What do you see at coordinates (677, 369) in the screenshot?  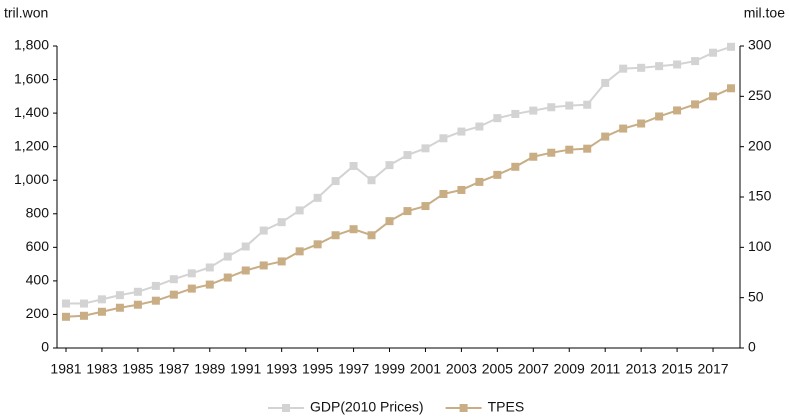 I see `x-tick-label: 2015` at bounding box center [677, 369].